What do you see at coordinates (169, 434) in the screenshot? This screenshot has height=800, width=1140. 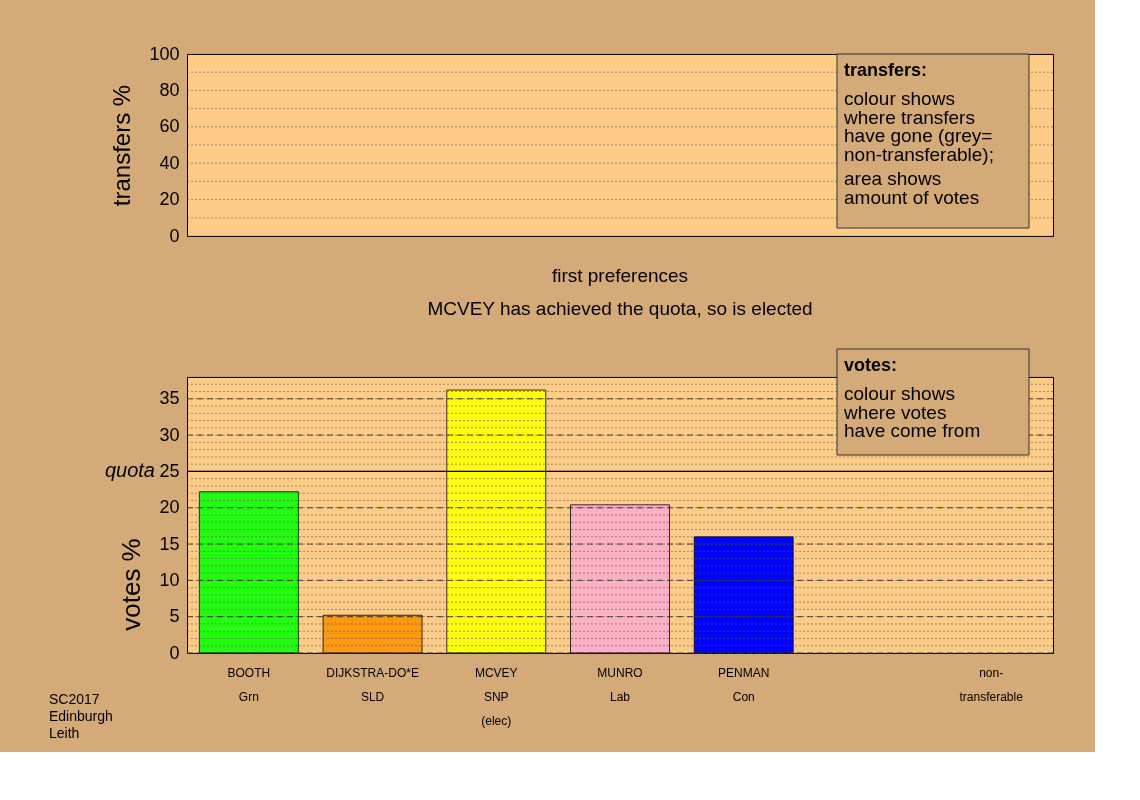 I see `y-tick-label: 30` at bounding box center [169, 434].